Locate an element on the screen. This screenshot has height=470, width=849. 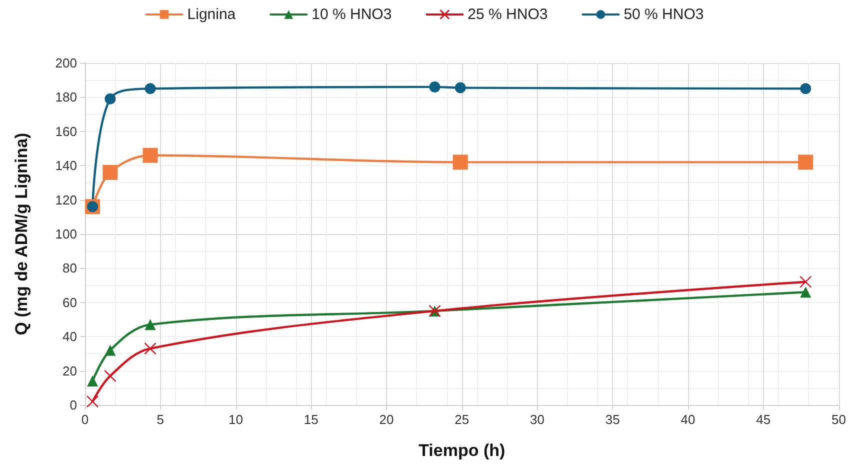
y-tick-label: 180 is located at coordinates (66, 97).